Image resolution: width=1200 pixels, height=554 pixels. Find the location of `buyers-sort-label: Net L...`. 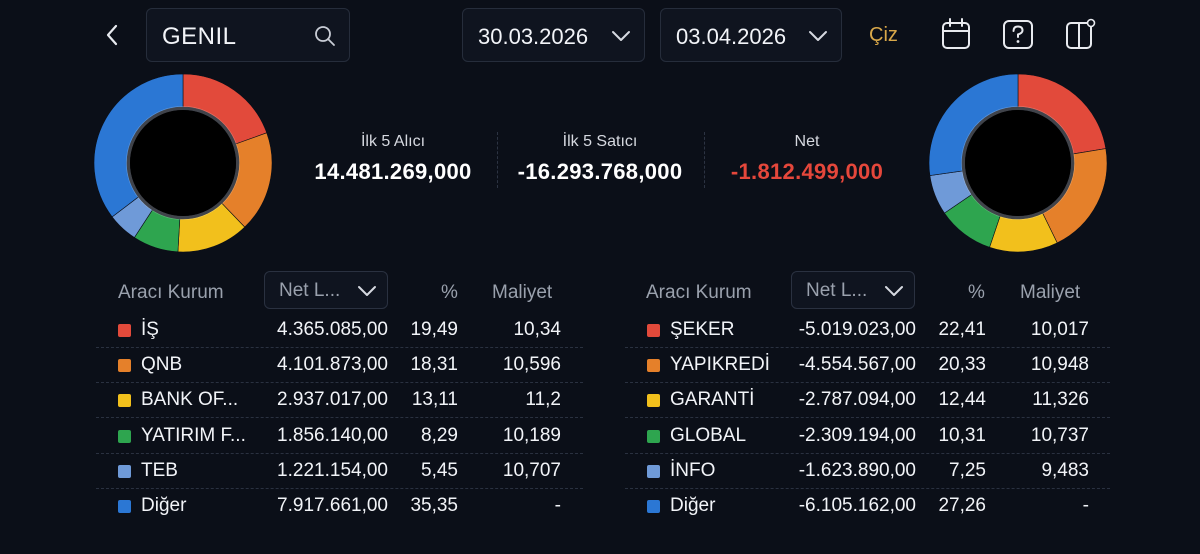

buyers-sort-label: Net L... is located at coordinates (310, 290).